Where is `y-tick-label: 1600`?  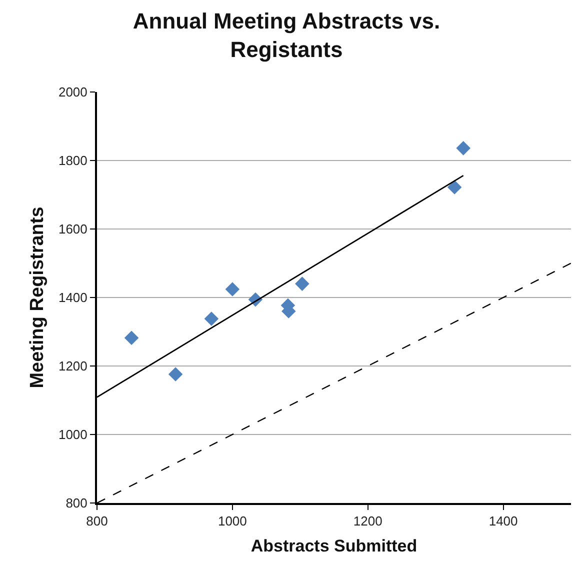 y-tick-label: 1600 is located at coordinates (73, 229).